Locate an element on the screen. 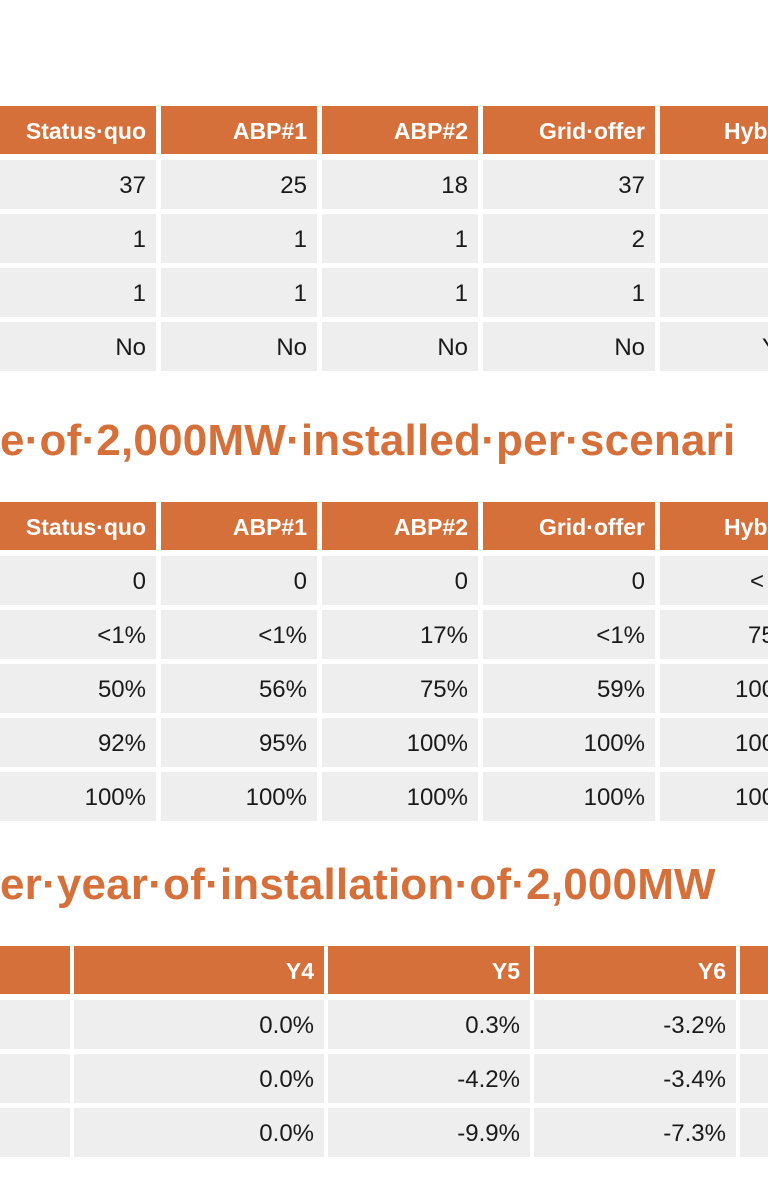  table-cell: < is located at coordinates (714, 580).